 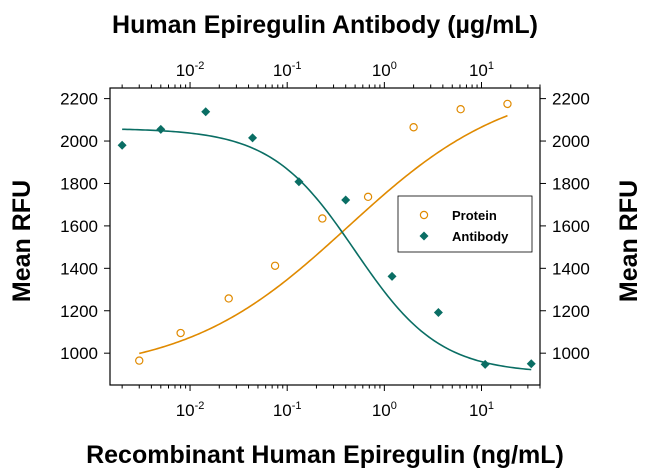 What do you see at coordinates (571, 141) in the screenshot?
I see `y-tick-label-right: 2000` at bounding box center [571, 141].